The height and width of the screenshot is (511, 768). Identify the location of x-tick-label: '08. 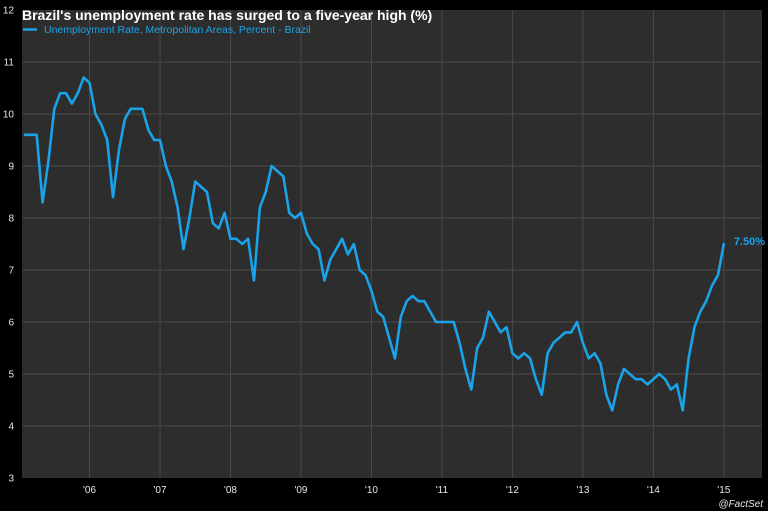
(230, 490).